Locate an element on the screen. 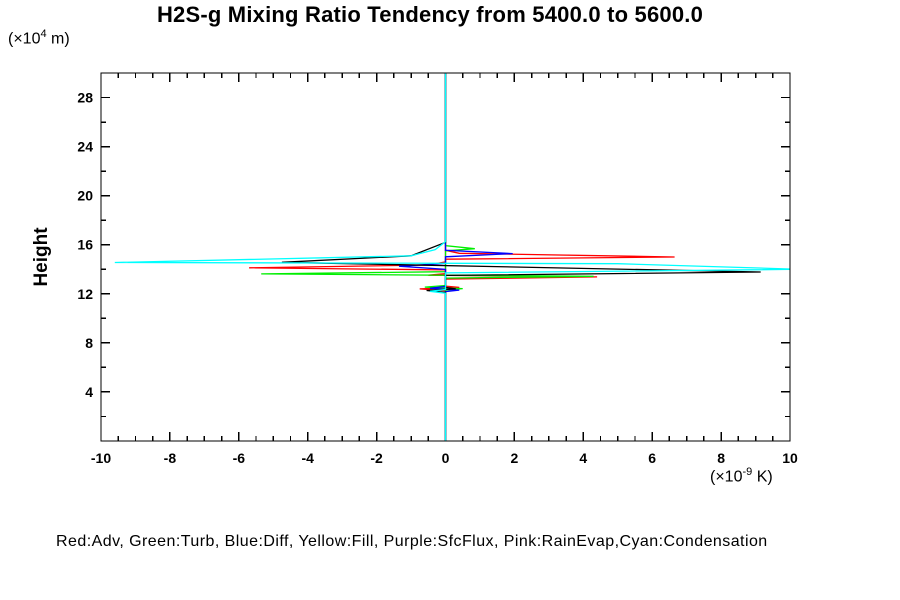  x-tick-label: 10 is located at coordinates (790, 458).